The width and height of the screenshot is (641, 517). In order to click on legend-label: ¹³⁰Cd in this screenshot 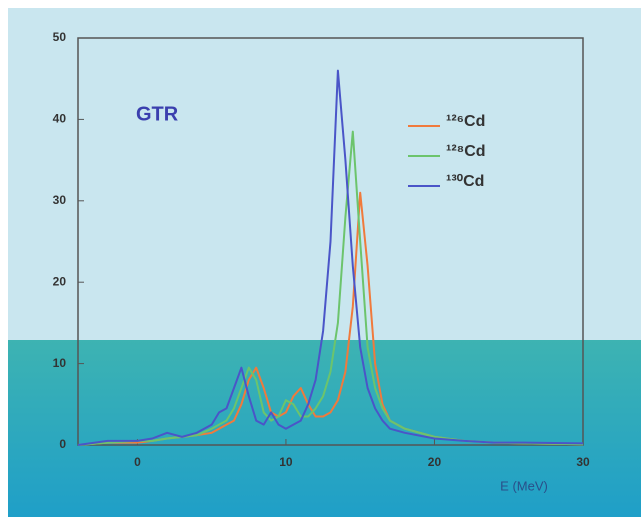, I will do `click(465, 181)`.